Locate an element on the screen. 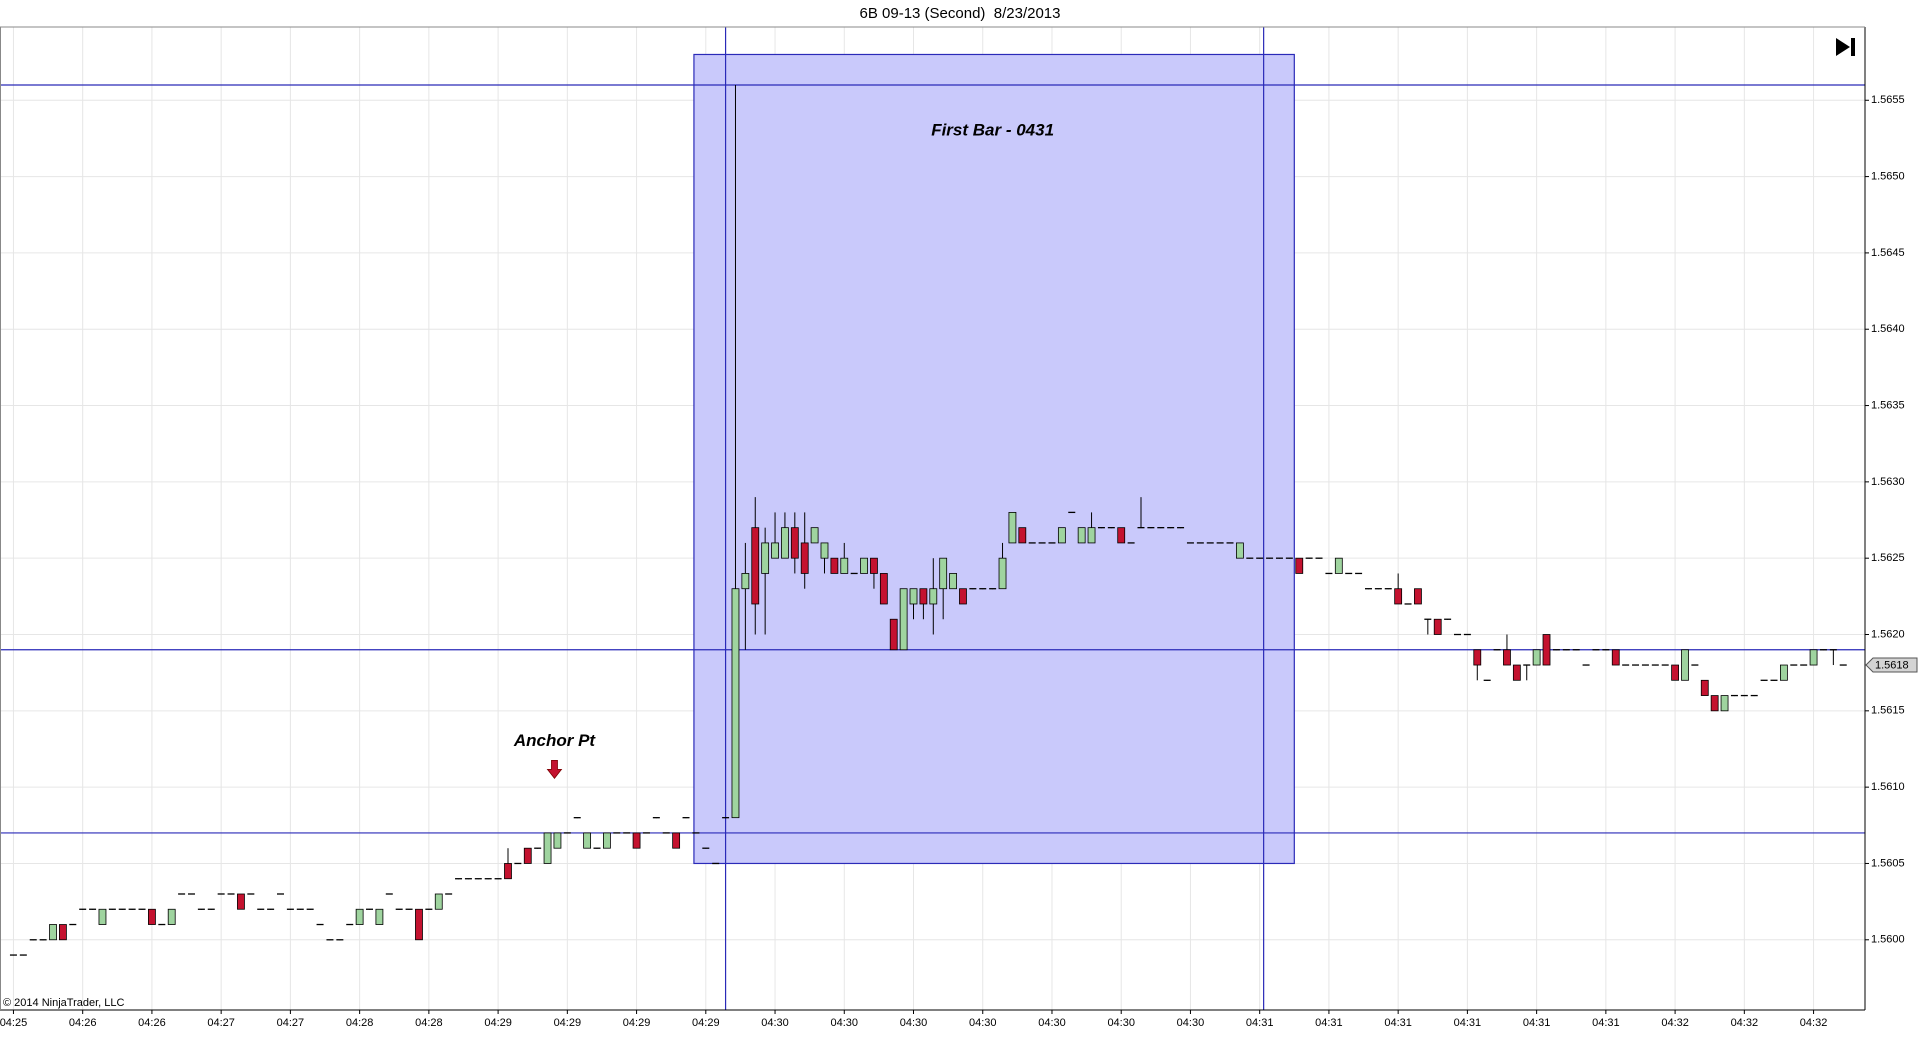  bar-icon is located at coordinates (1853, 47).